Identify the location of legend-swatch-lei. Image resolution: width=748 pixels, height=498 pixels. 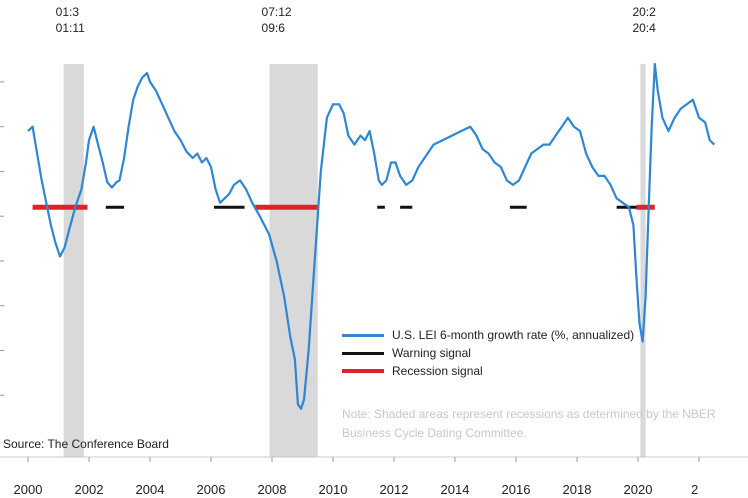
(363, 335).